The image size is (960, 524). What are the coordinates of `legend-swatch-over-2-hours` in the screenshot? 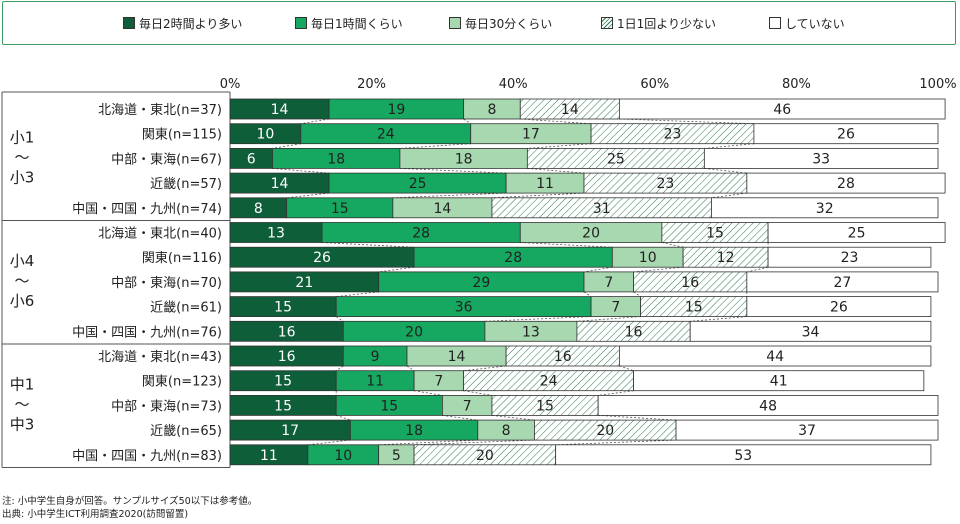 It's located at (129, 23).